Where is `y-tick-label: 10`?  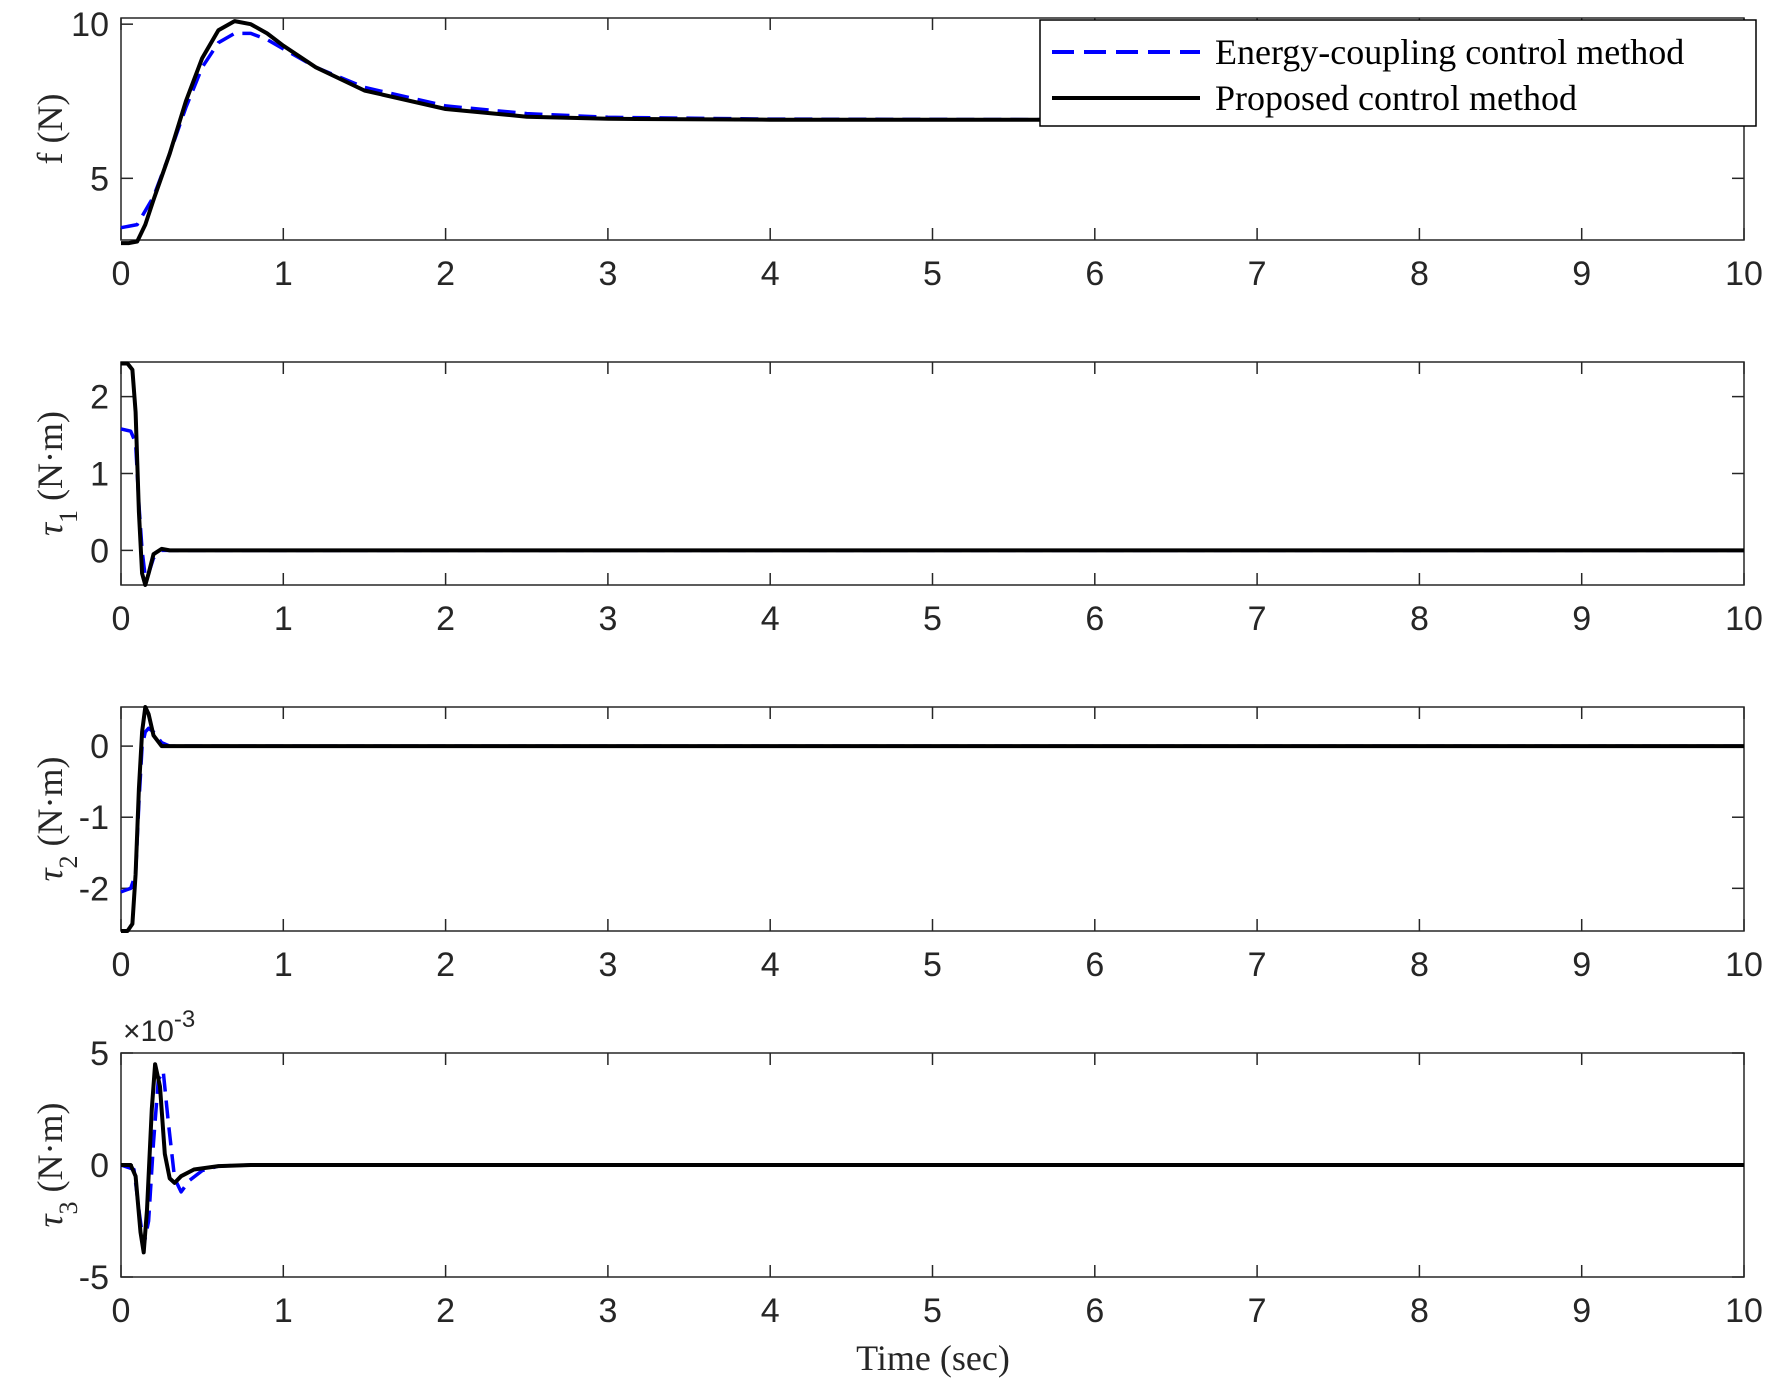
y-tick-label: 10 is located at coordinates (90, 25).